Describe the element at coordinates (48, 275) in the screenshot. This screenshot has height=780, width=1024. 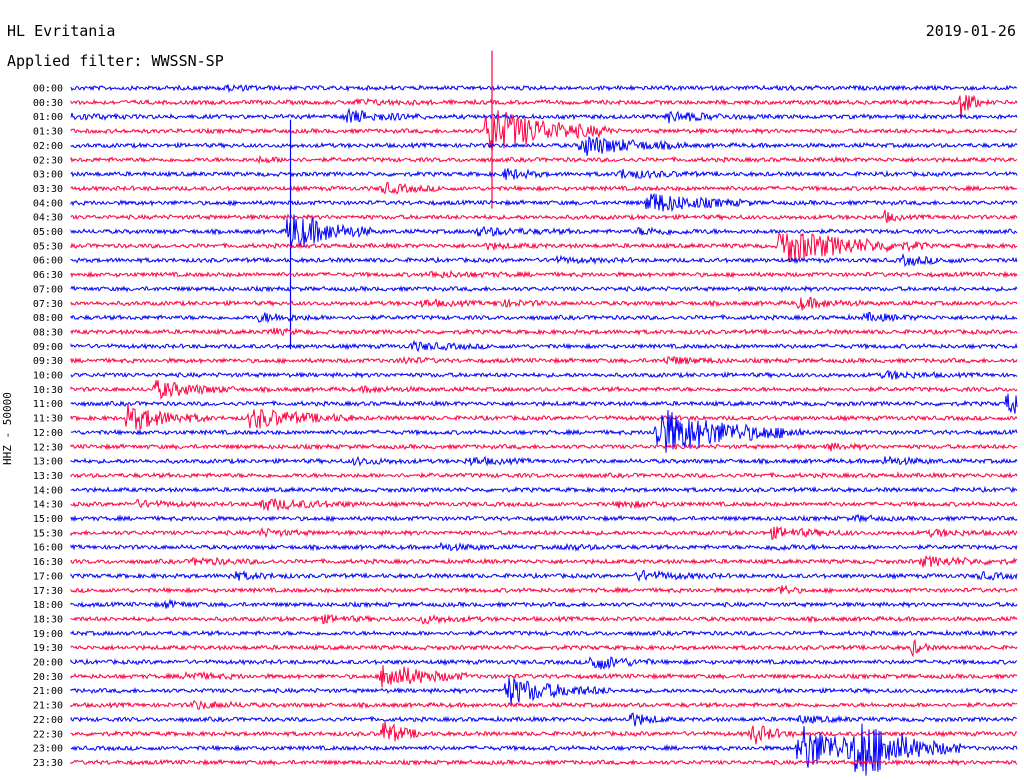
I see `row-label-0630: 06:30` at that location.